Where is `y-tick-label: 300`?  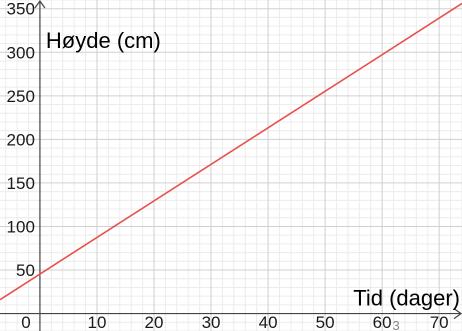
y-tick-label: 300 is located at coordinates (21, 52).